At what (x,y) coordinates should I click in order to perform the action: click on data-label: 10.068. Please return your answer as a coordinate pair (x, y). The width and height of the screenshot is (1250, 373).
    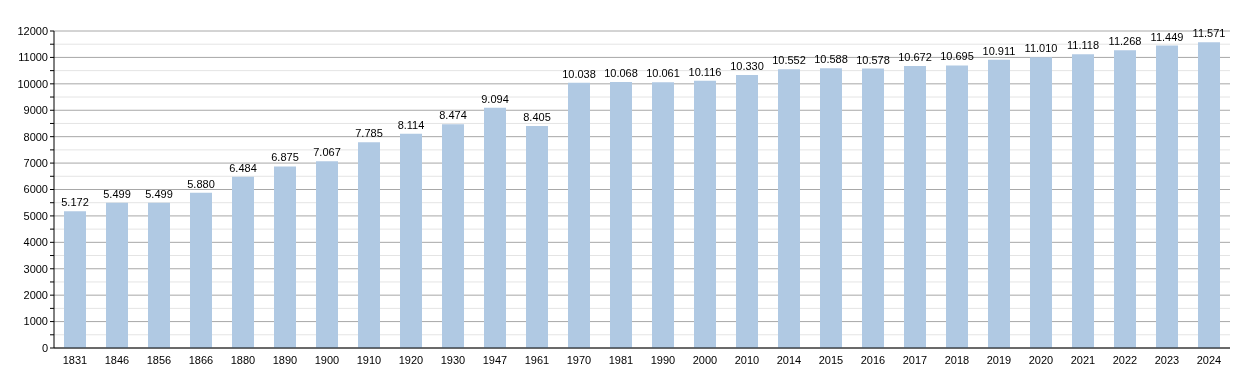
    Looking at the image, I should click on (621, 73).